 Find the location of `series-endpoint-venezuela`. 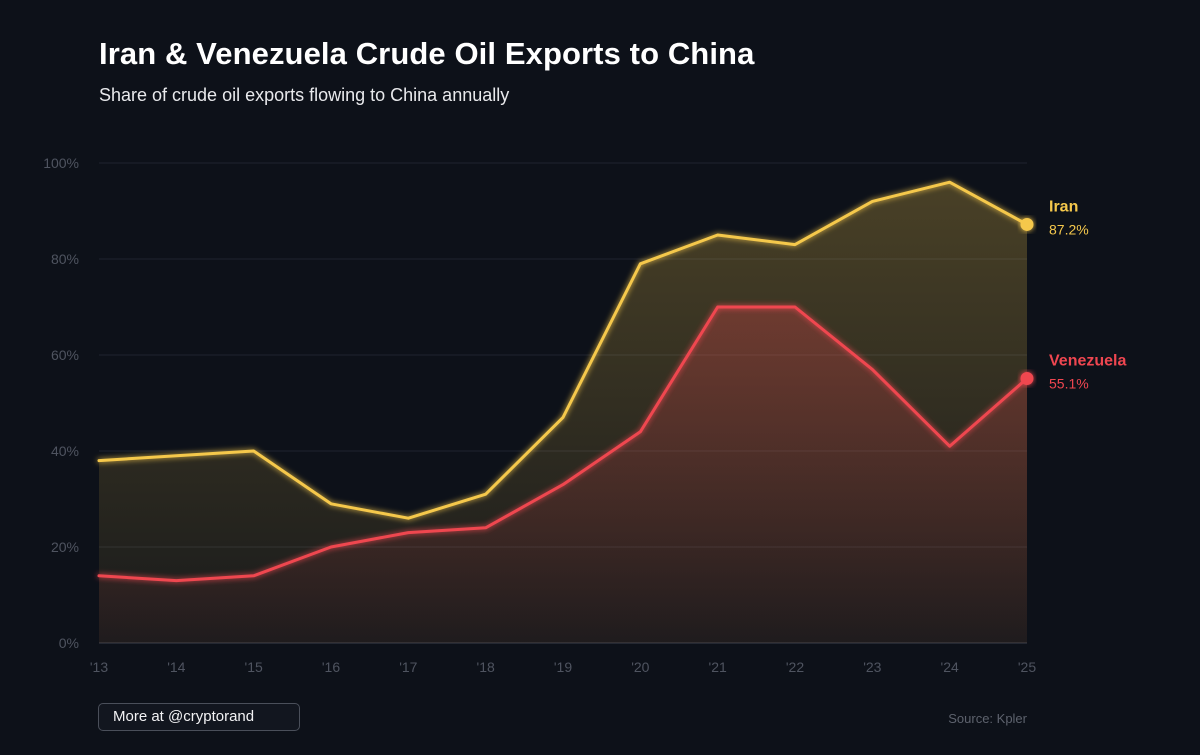

series-endpoint-venezuela is located at coordinates (1027, 379).